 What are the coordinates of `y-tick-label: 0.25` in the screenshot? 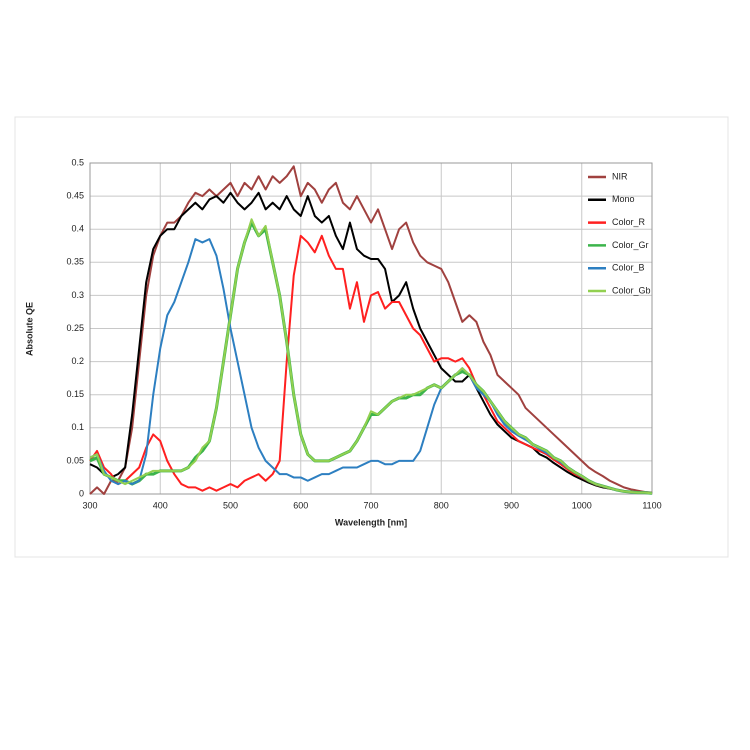 It's located at (75, 328).